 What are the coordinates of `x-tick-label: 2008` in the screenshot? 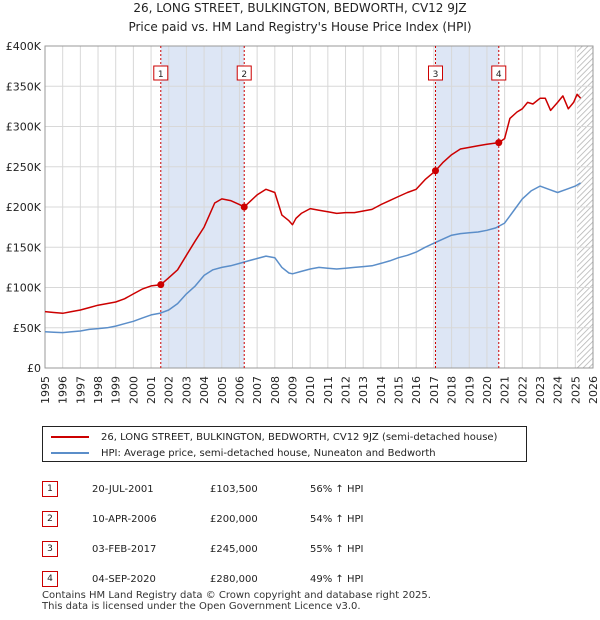 It's located at (275, 390).